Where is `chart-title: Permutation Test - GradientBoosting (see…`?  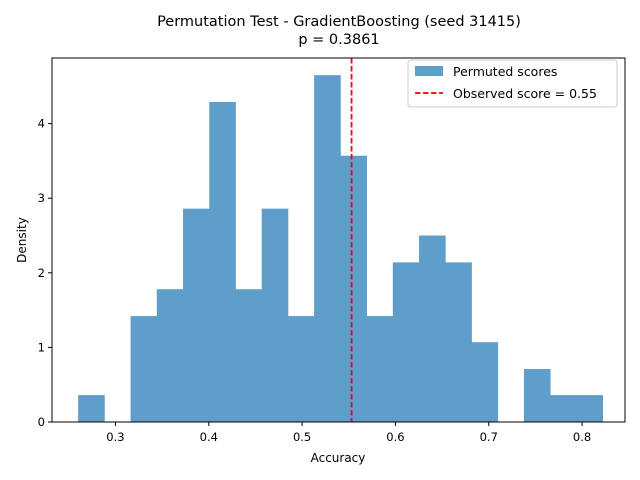 chart-title: Permutation Test - GradientBoosting (see… is located at coordinates (339, 22).